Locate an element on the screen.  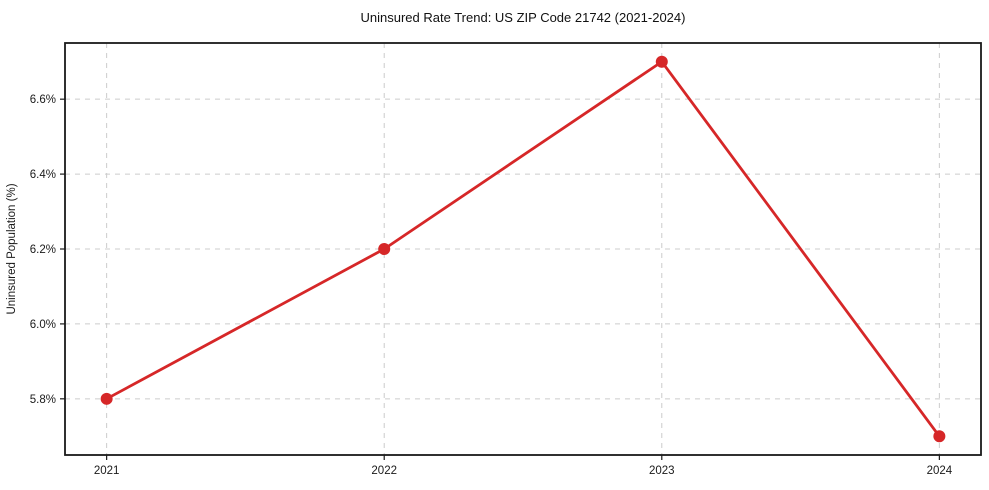
x-tick-label: 2023 is located at coordinates (662, 471).